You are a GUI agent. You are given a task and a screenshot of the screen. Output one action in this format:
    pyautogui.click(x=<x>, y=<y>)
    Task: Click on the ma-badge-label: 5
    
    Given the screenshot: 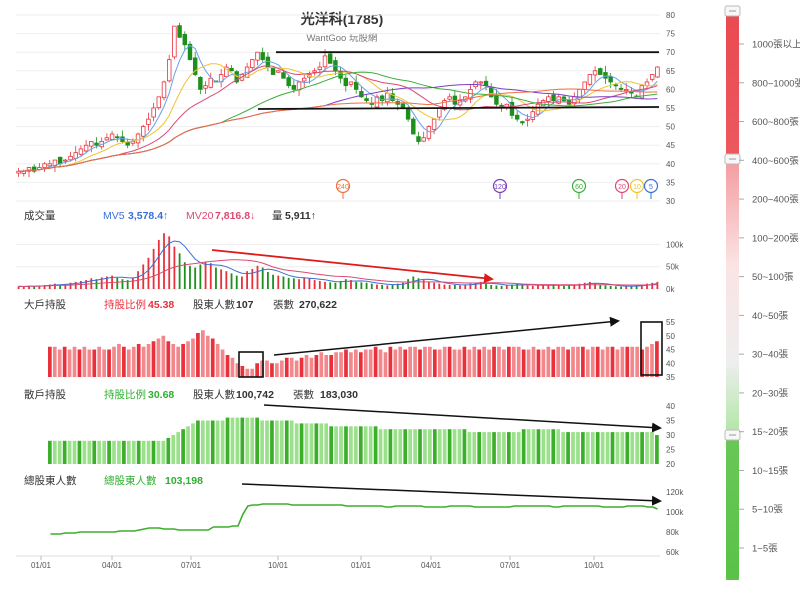 What is the action you would take?
    pyautogui.click(x=651, y=187)
    